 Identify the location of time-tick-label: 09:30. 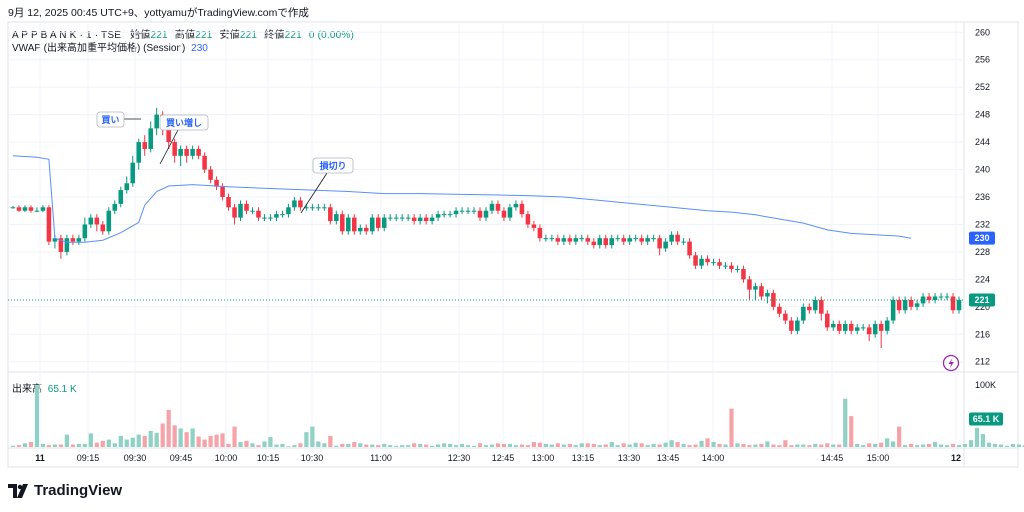
(135, 458).